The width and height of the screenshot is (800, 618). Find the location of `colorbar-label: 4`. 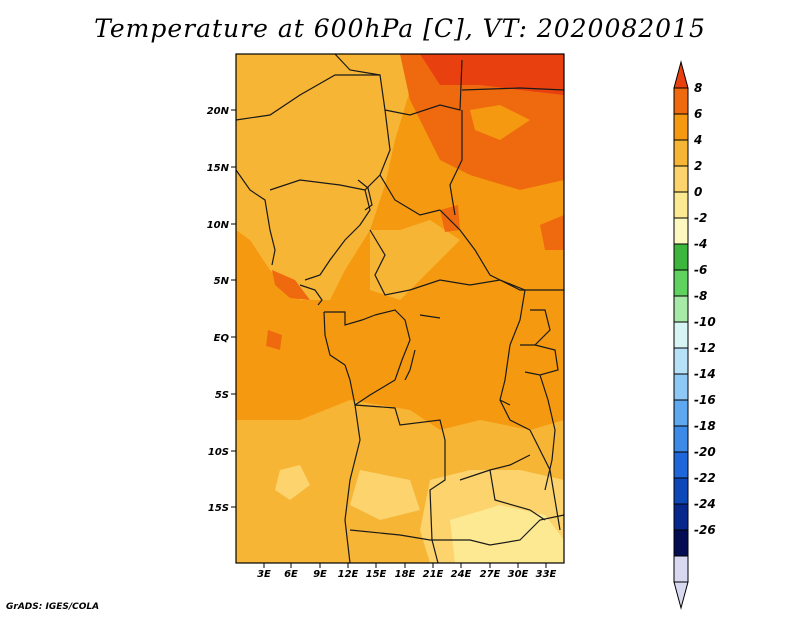

colorbar-label: 4 is located at coordinates (697, 140).